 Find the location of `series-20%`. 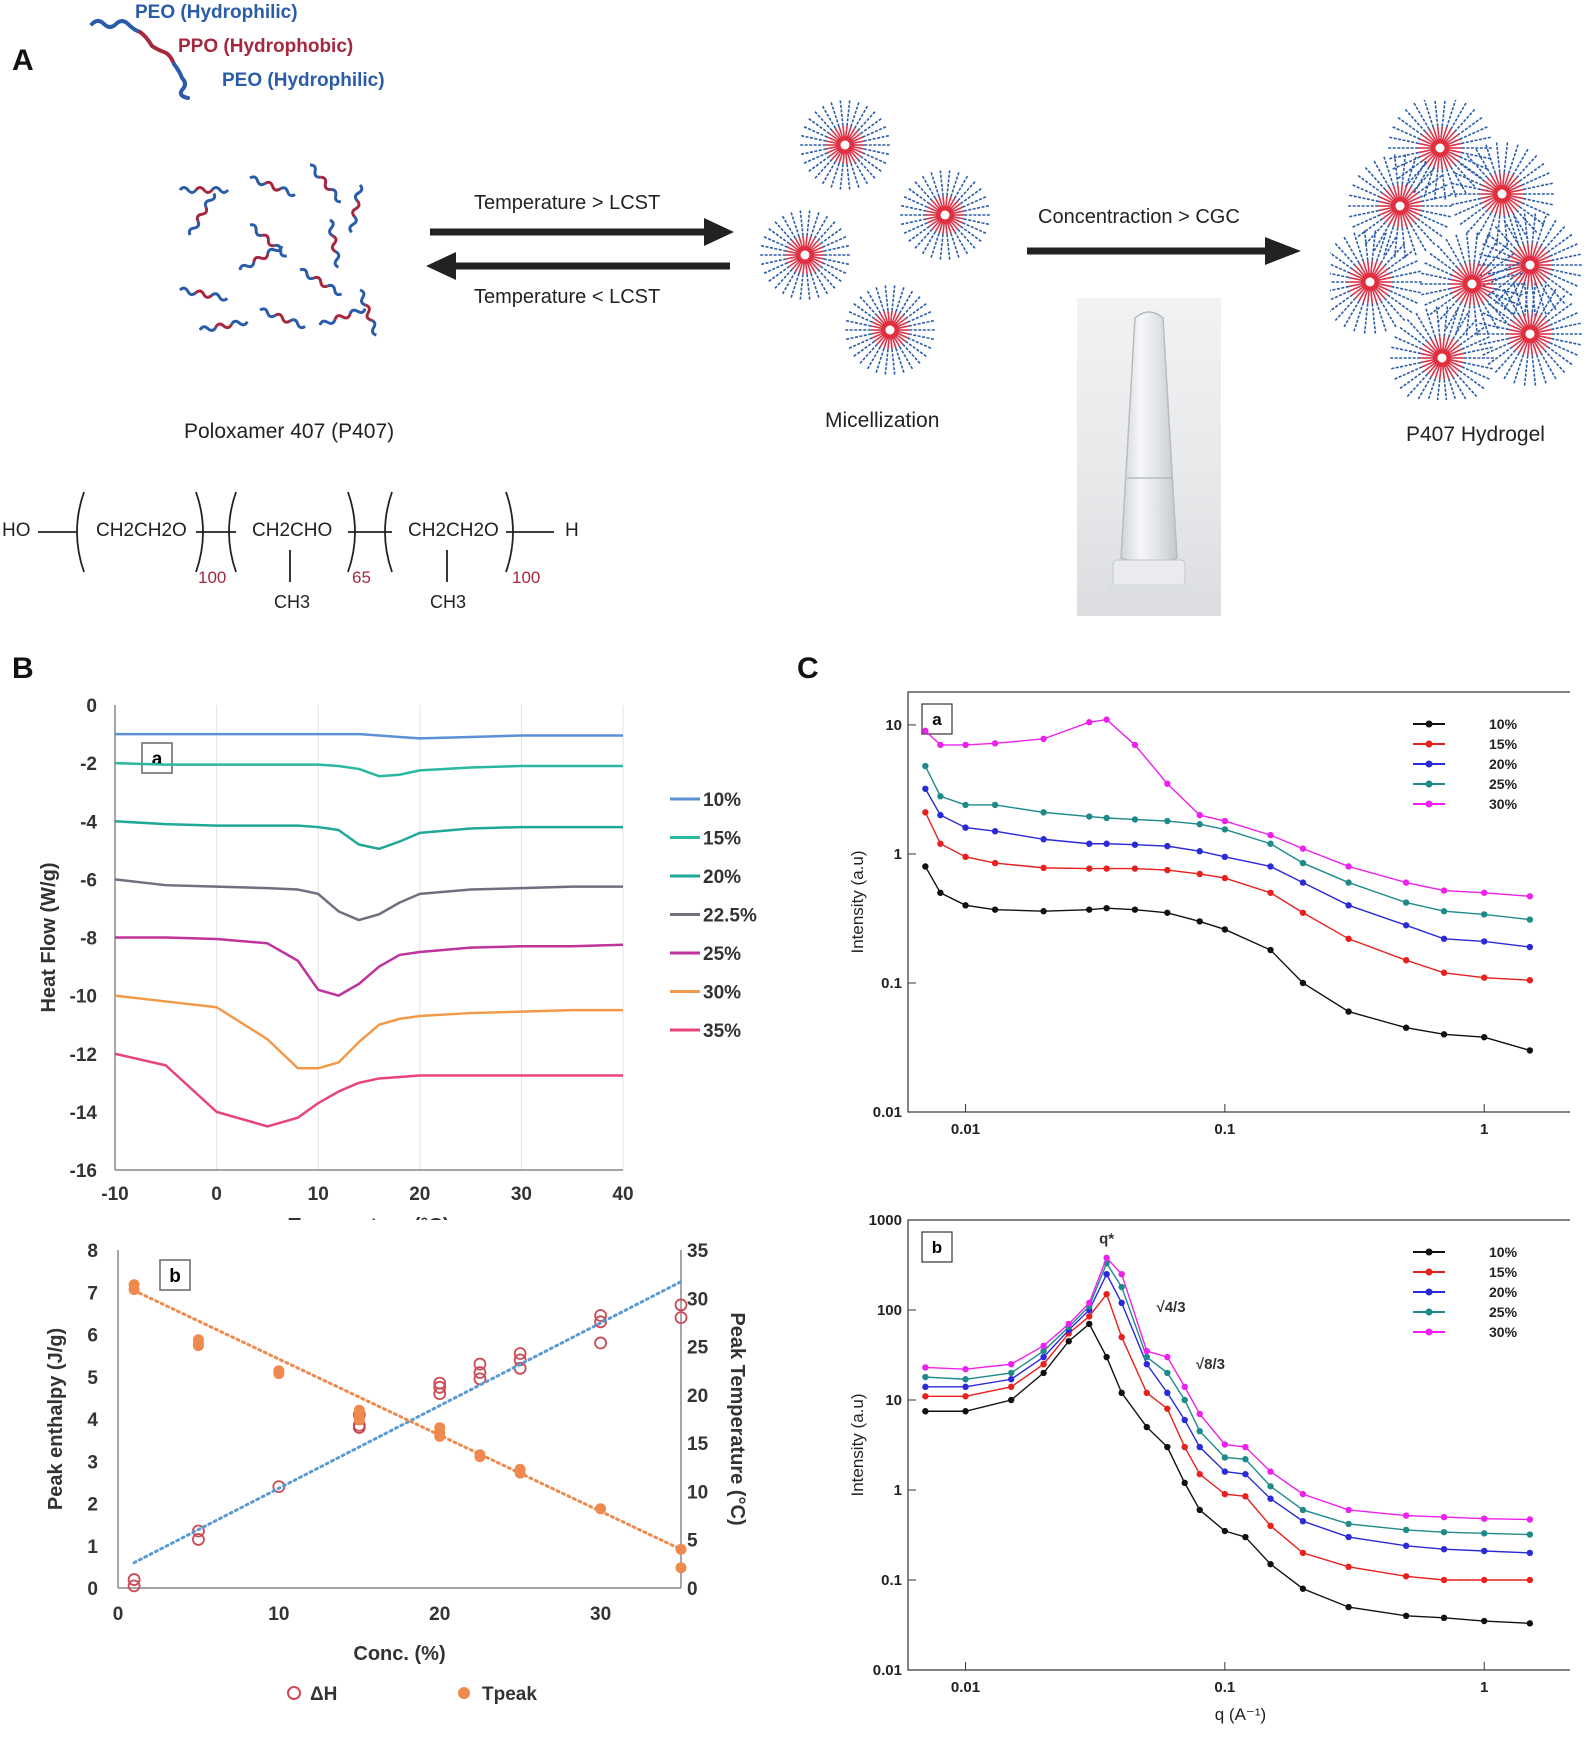

series-20% is located at coordinates (1227, 1413).